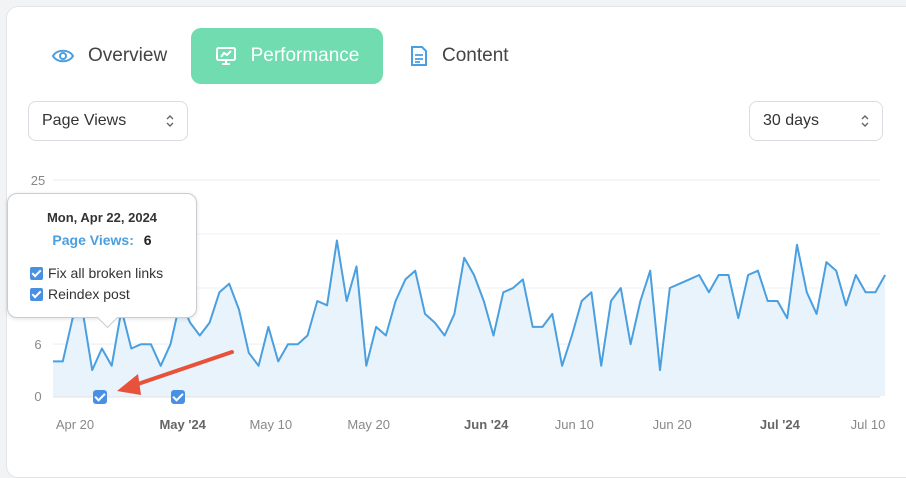 Image resolution: width=906 pixels, height=478 pixels. I want to click on y-tick-label: 25, so click(38, 180).